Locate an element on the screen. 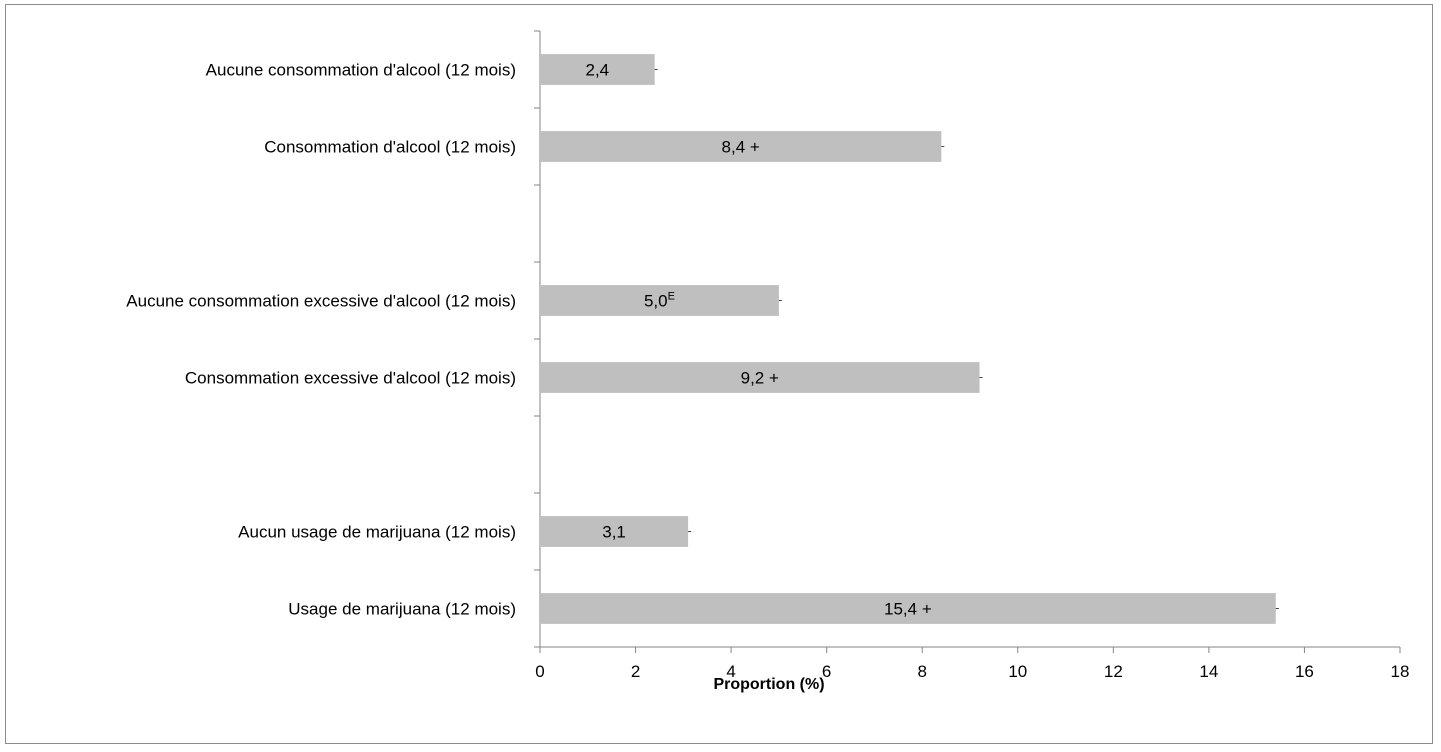 The width and height of the screenshot is (1441, 752). bar-value-label: 3,1 is located at coordinates (614, 532).